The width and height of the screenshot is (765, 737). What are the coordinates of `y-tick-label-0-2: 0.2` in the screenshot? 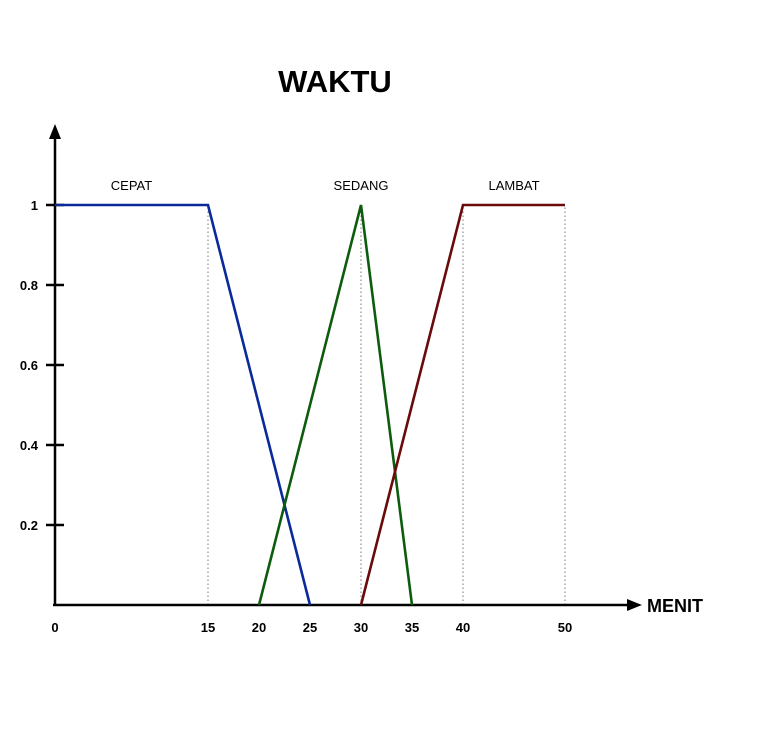 It's located at (29, 525).